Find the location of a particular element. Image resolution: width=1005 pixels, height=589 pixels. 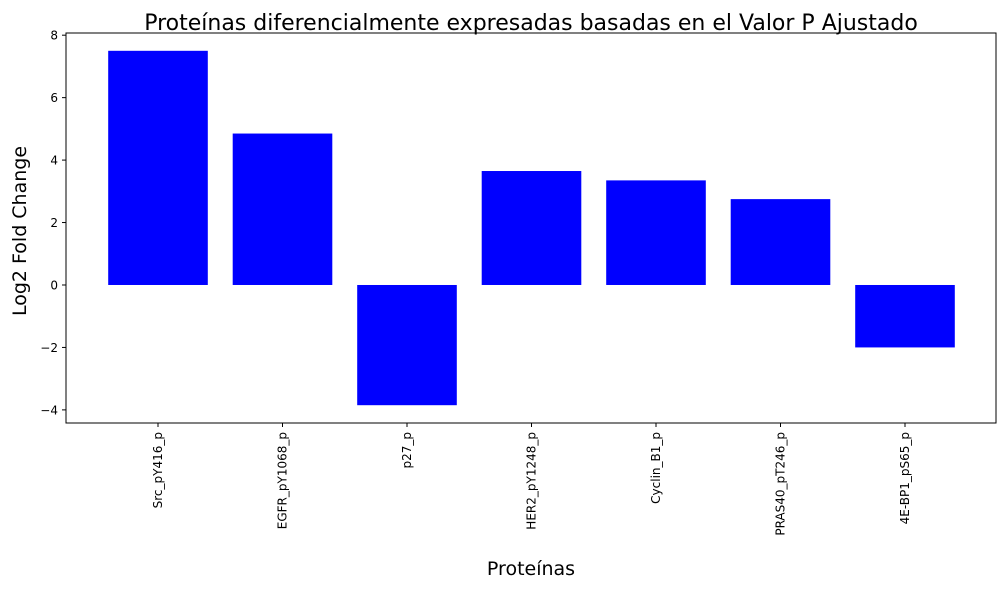

y-tick-label: 8 is located at coordinates (54, 36).